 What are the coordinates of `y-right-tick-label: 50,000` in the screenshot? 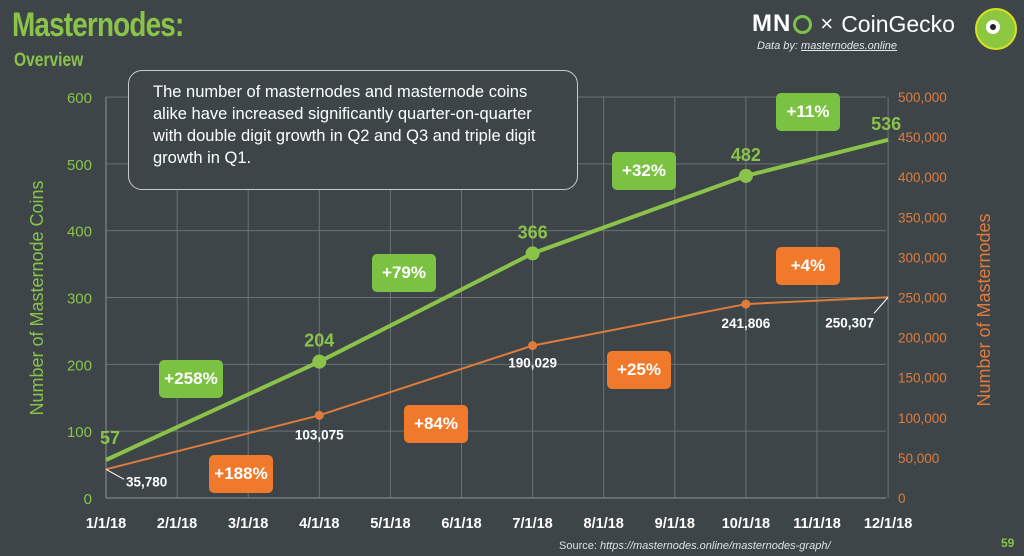 It's located at (918, 458).